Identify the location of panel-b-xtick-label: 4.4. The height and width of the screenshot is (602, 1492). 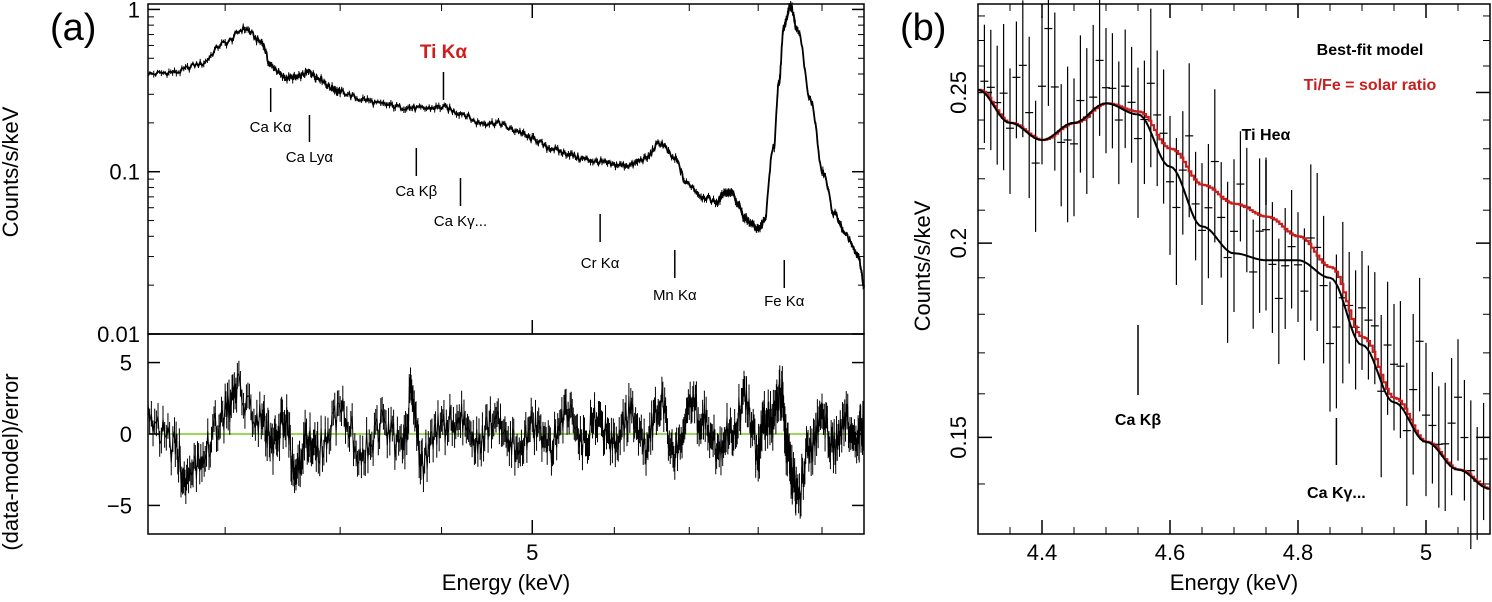
(1042, 552).